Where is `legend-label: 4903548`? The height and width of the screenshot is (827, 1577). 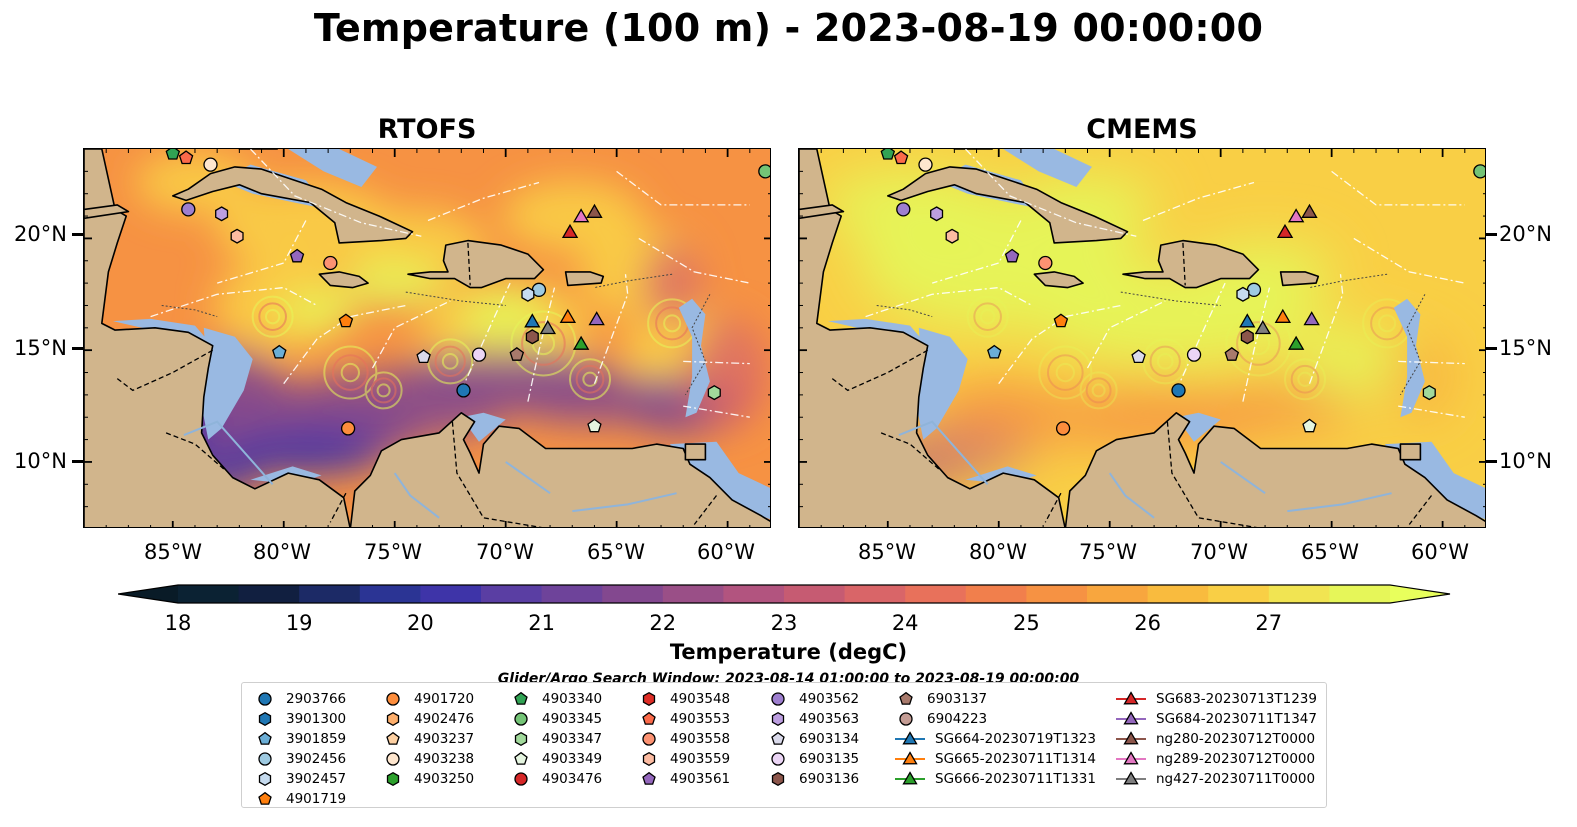
legend-label: 4903548 is located at coordinates (700, 699).